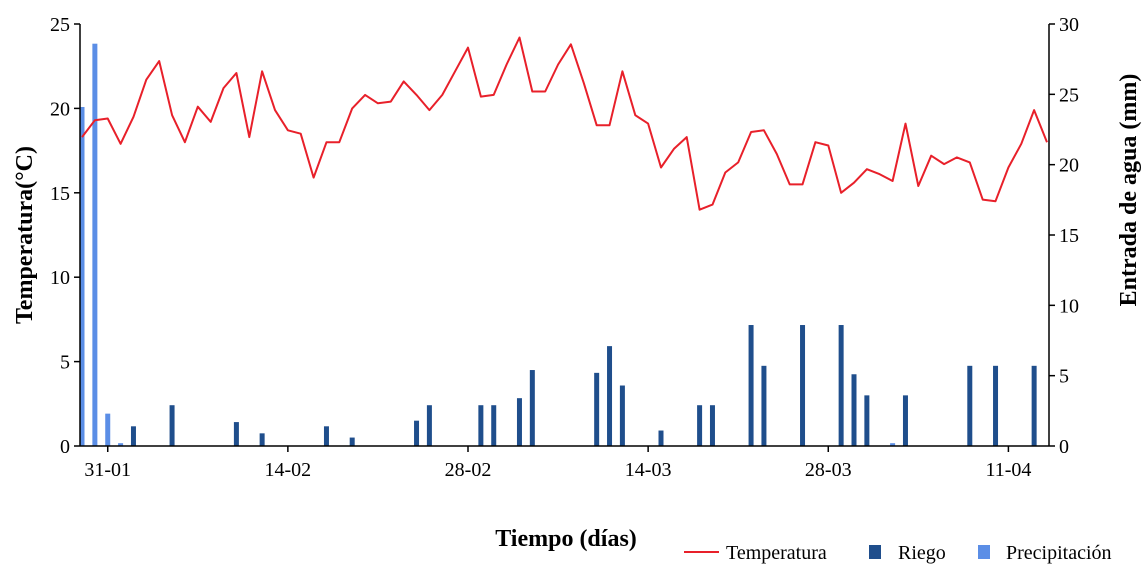 The image size is (1144, 569). What do you see at coordinates (288, 470) in the screenshot?
I see `x-tick-label: 14-02` at bounding box center [288, 470].